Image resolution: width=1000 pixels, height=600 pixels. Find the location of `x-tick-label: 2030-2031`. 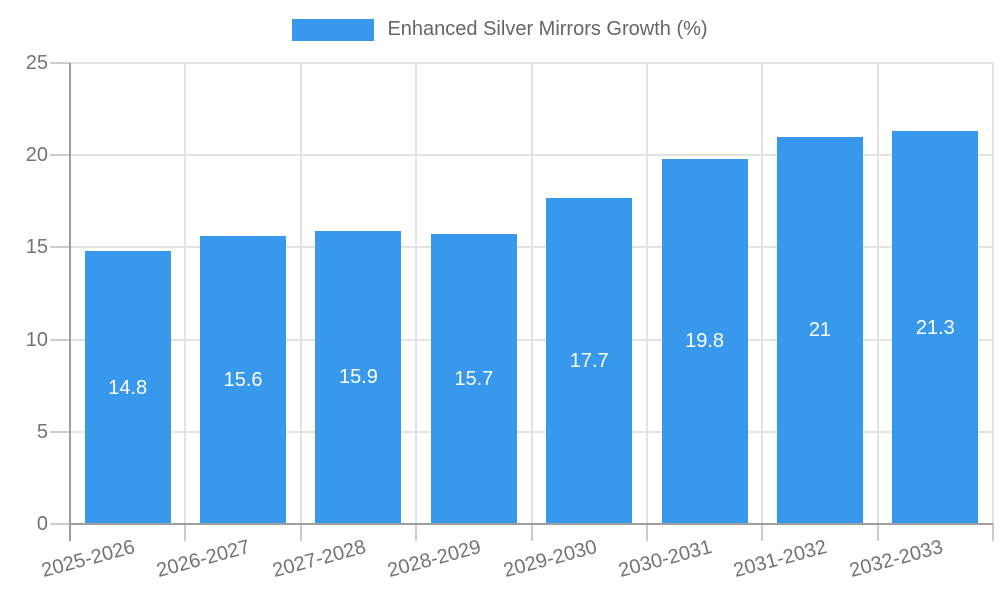

x-tick-label: 2030-2031 is located at coordinates (665, 559).